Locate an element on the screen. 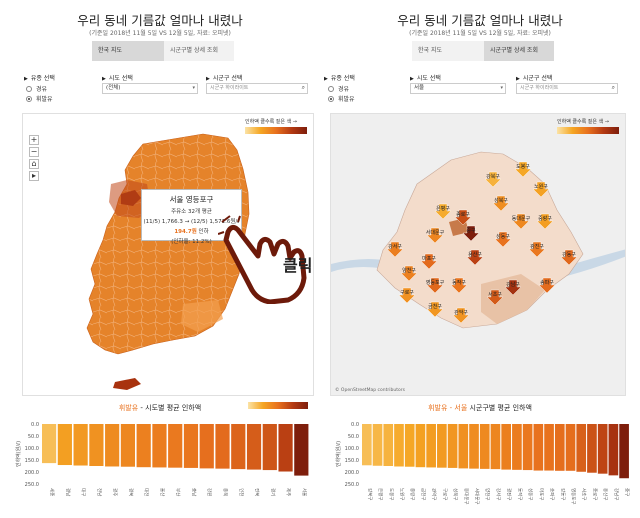 The height and width of the screenshot is (518, 640). x-tick-label: 강원 is located at coordinates (209, 492).